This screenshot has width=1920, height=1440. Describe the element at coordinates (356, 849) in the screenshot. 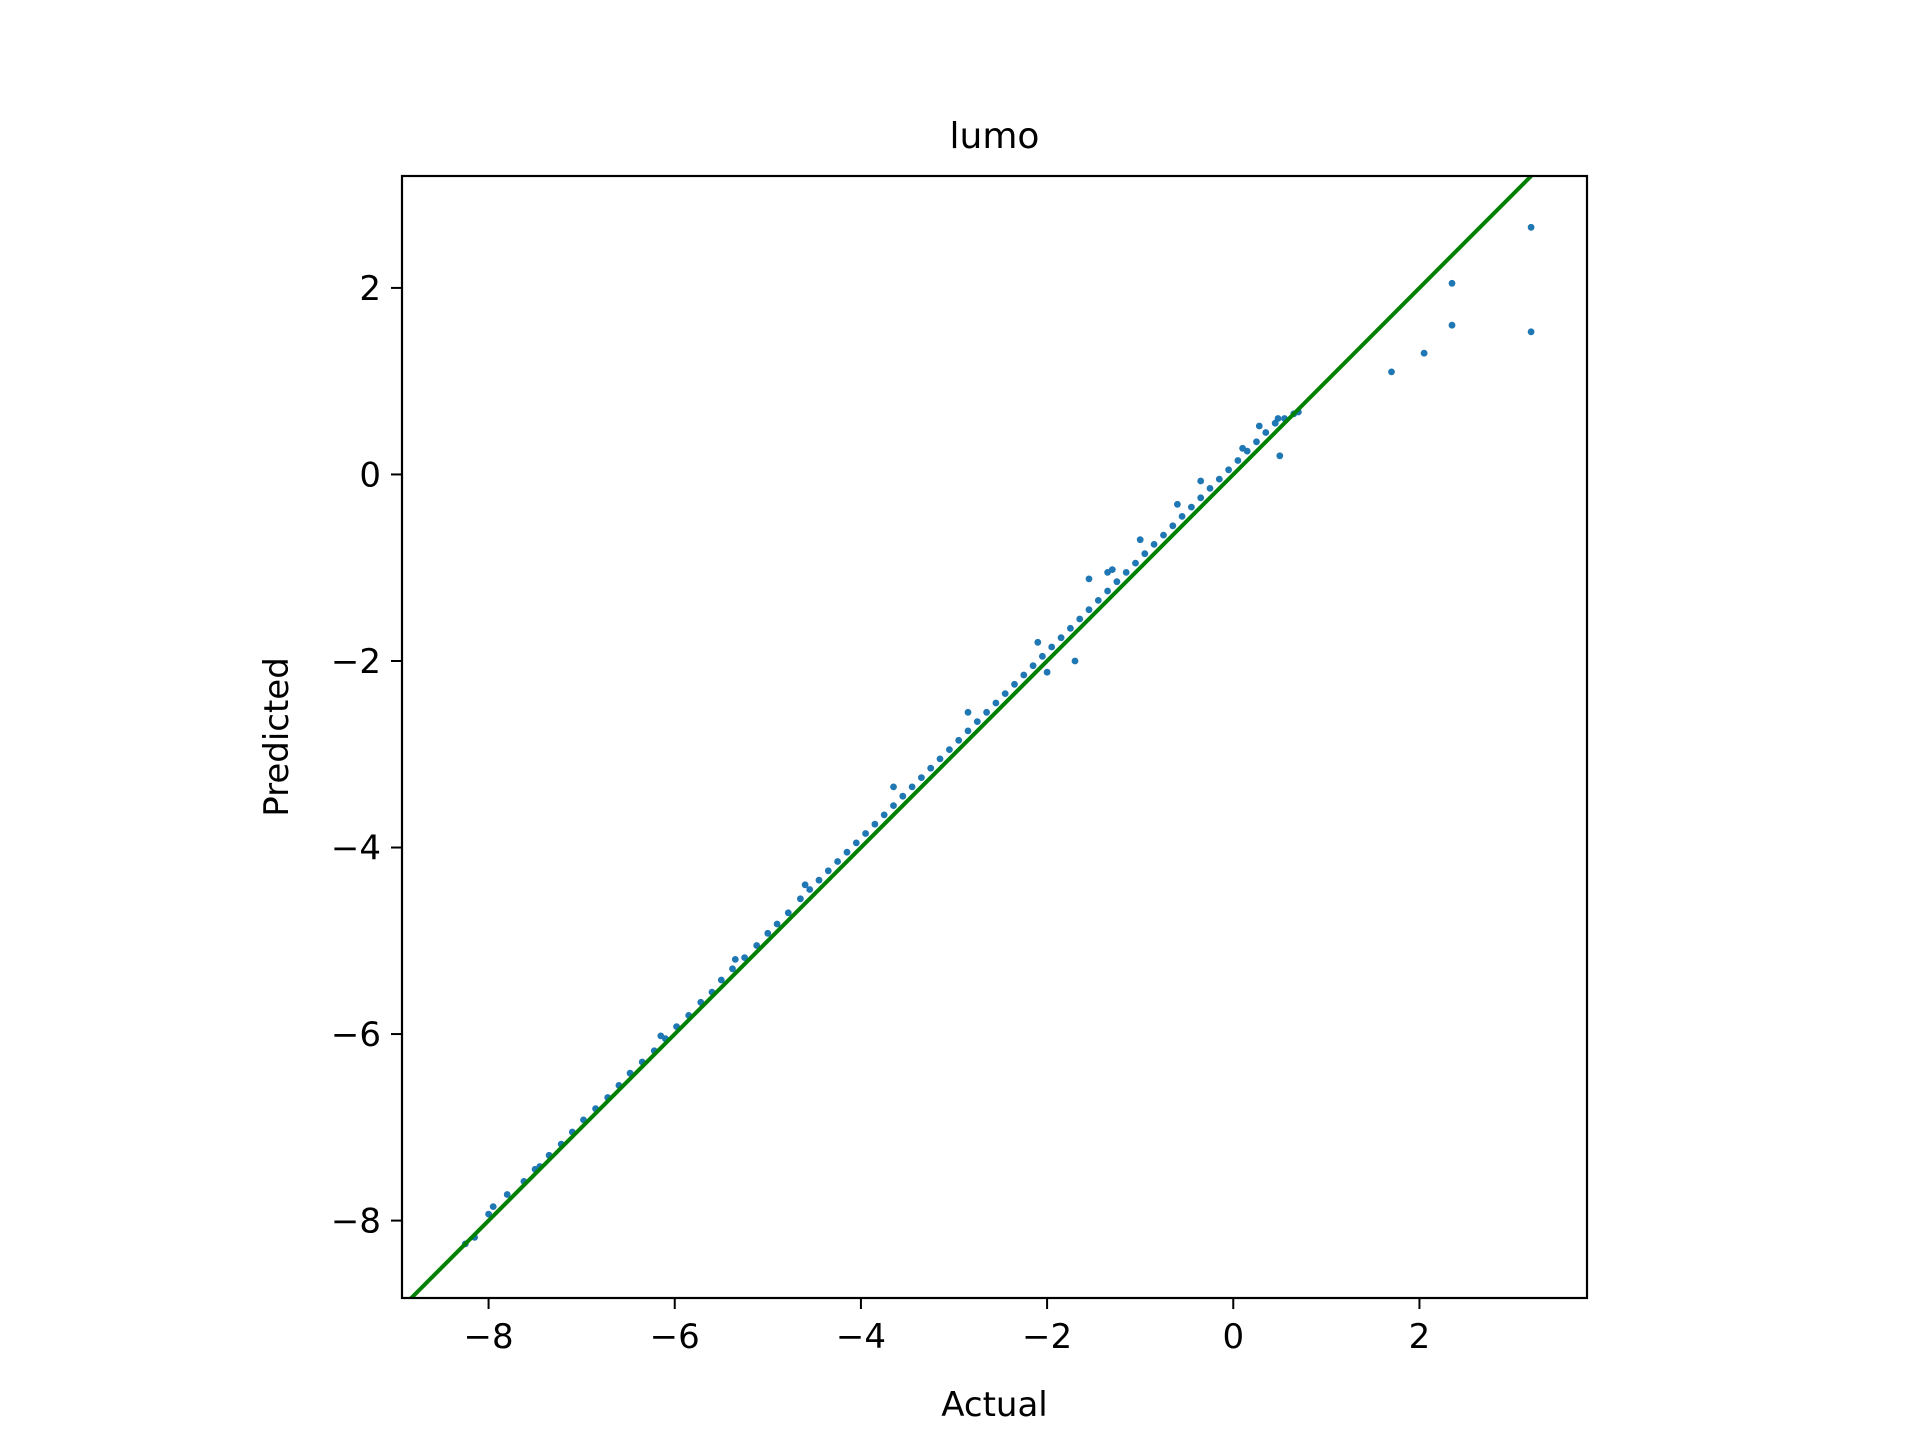

I see `y-tick-label: −4` at that location.